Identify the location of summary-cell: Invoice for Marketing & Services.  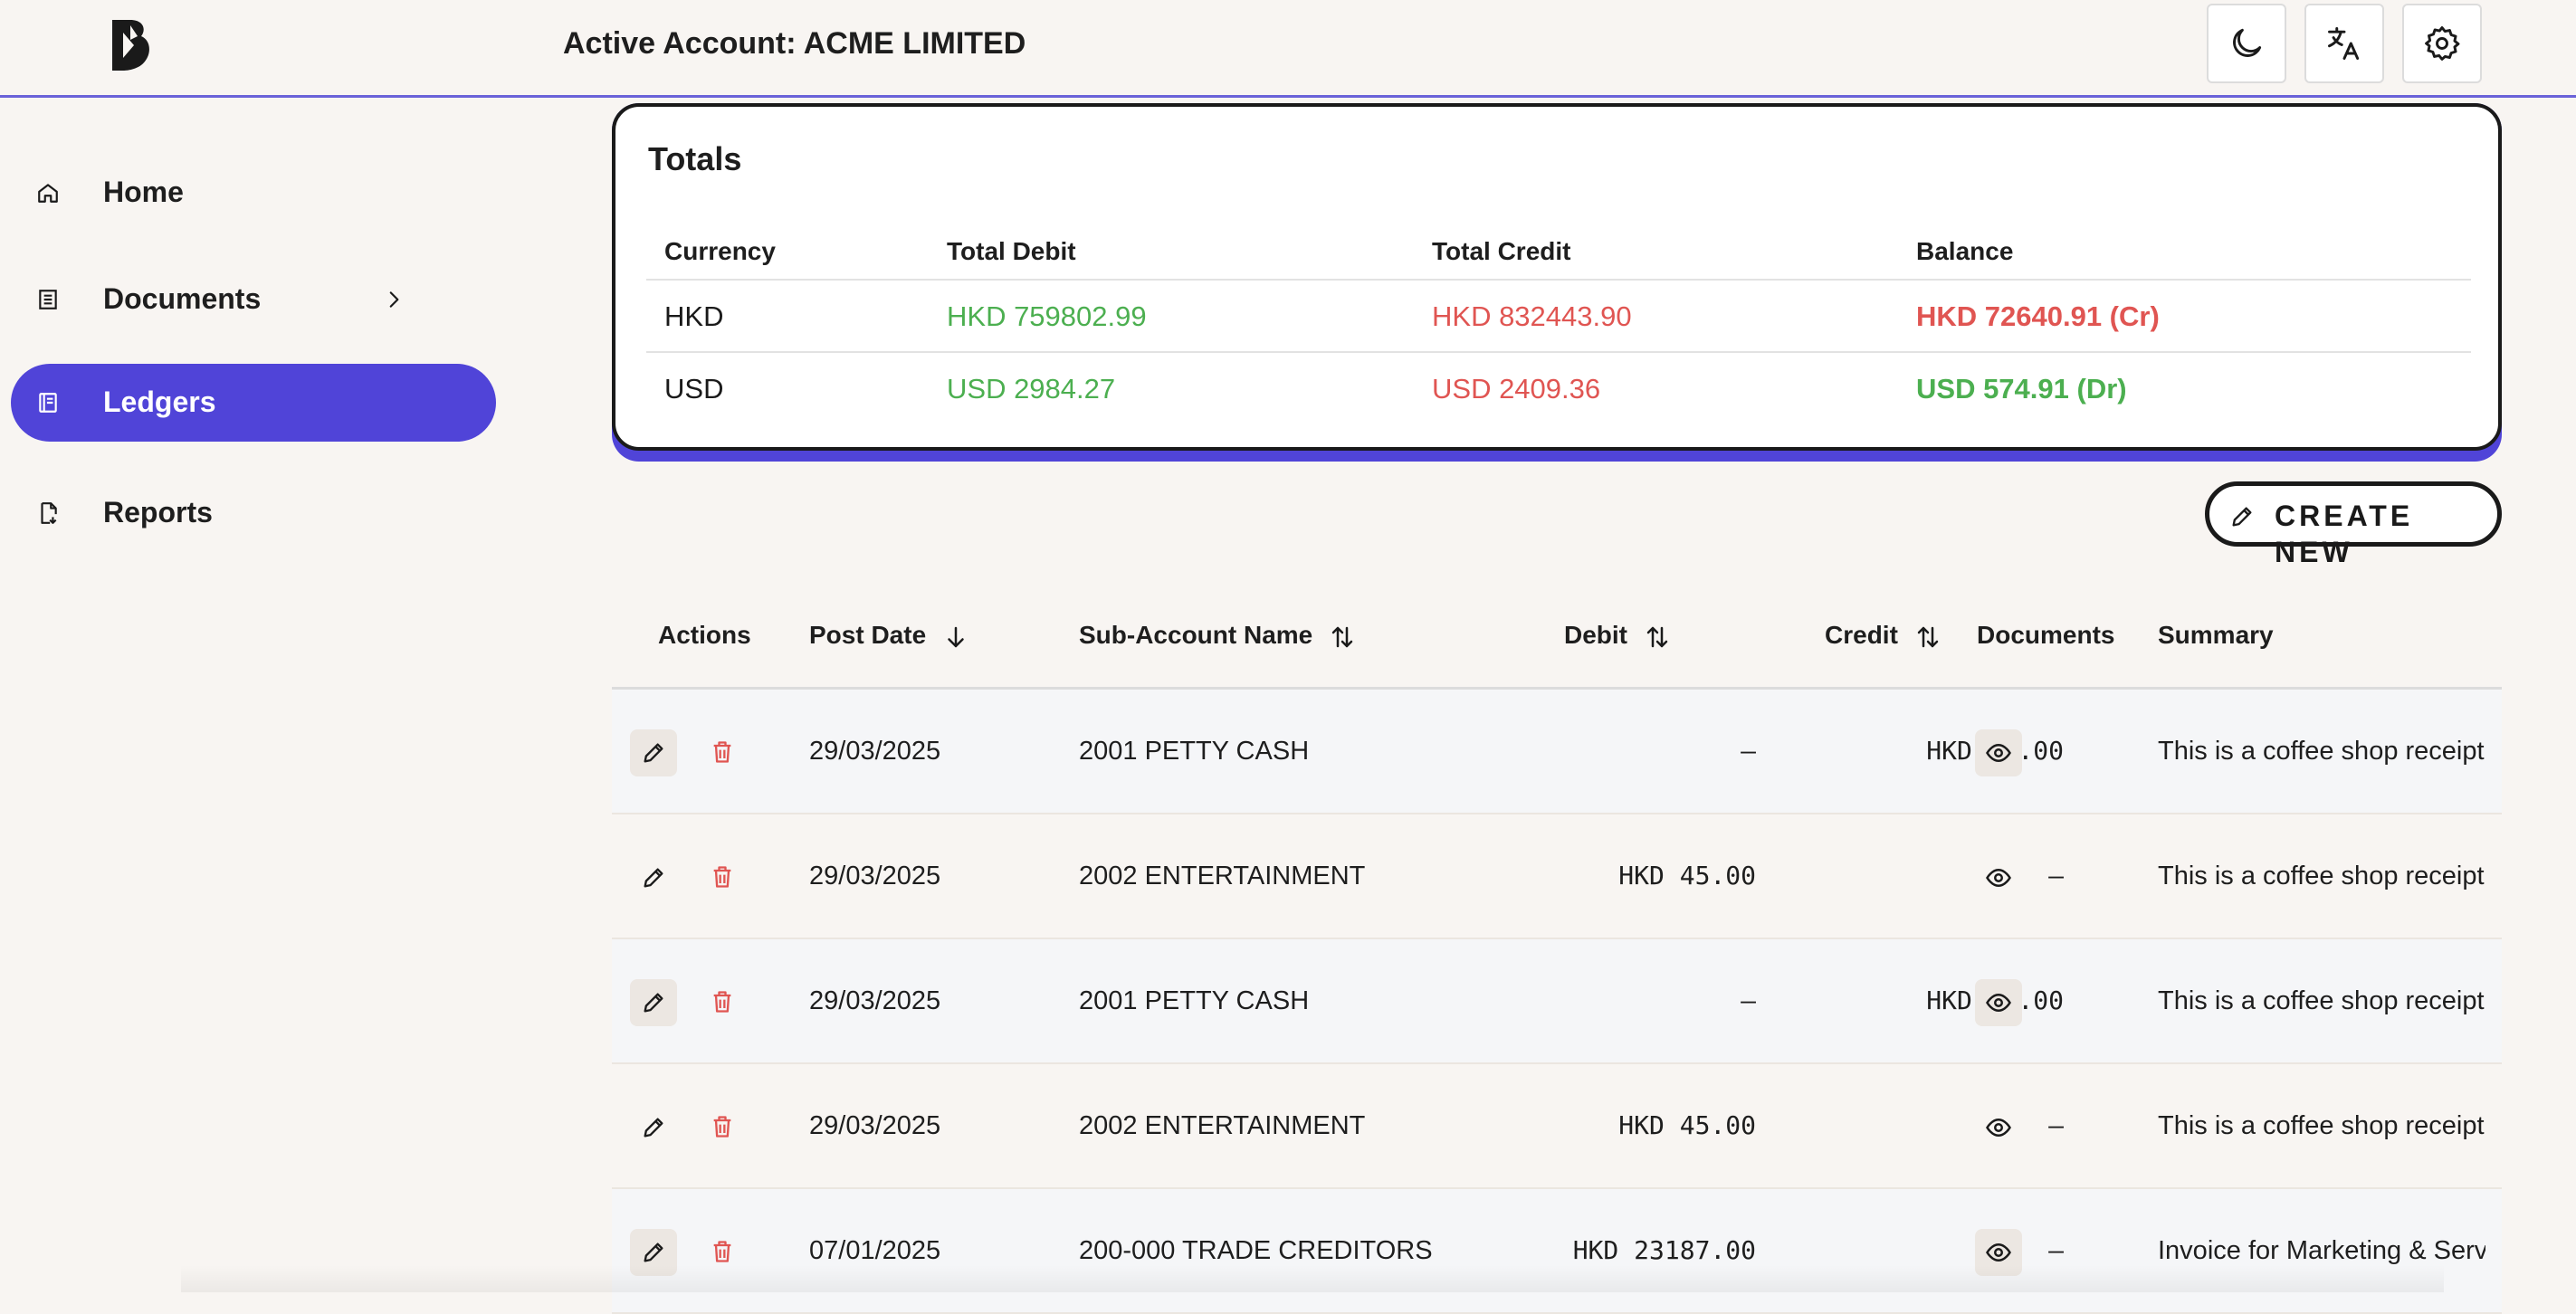
(2322, 1250).